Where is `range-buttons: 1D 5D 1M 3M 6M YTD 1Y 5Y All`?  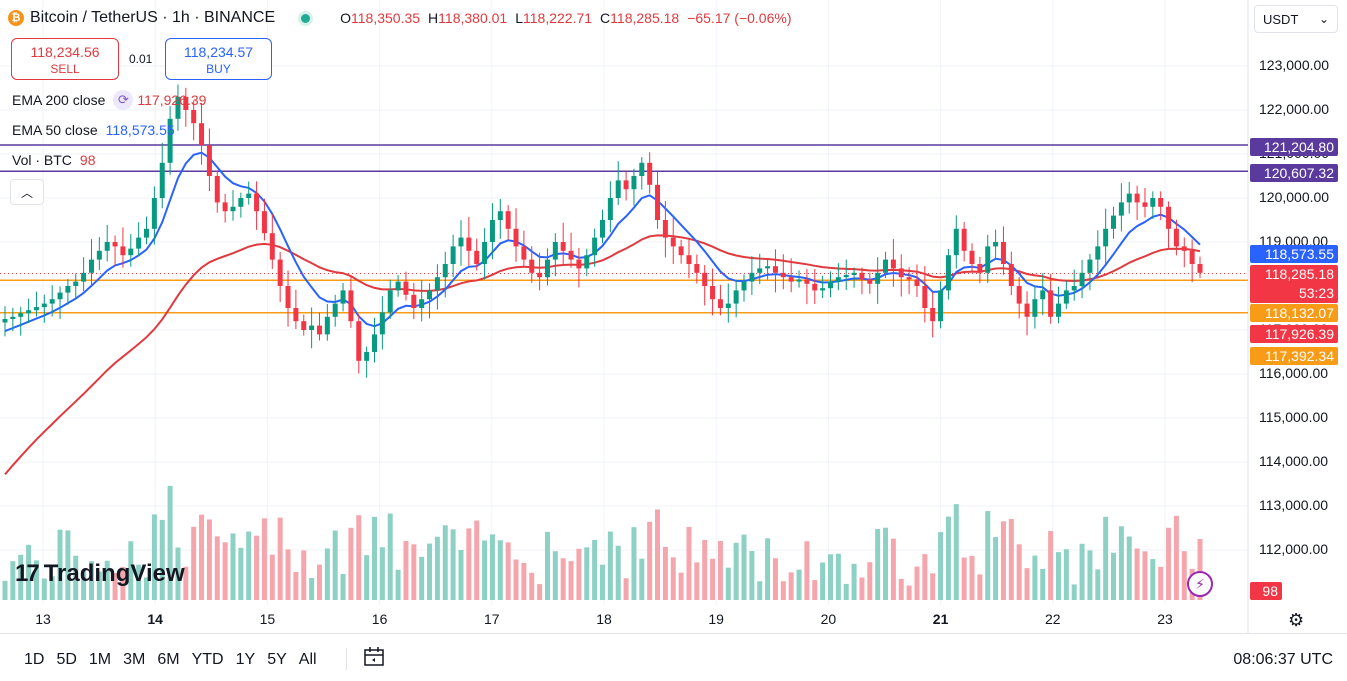
range-buttons: 1D 5D 1M 3M 6M YTD 1Y 5Y All is located at coordinates (170, 660).